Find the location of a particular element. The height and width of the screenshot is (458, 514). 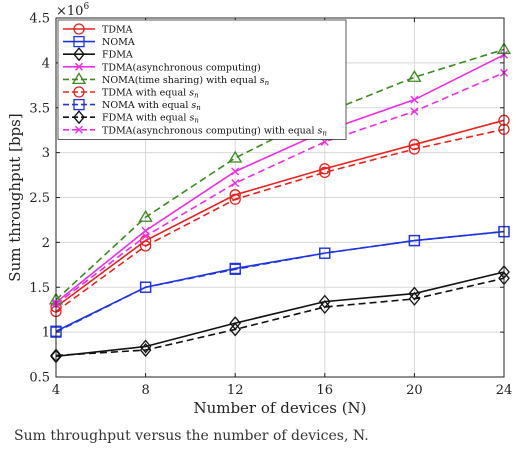

x-tick-label: 4 is located at coordinates (56, 390).